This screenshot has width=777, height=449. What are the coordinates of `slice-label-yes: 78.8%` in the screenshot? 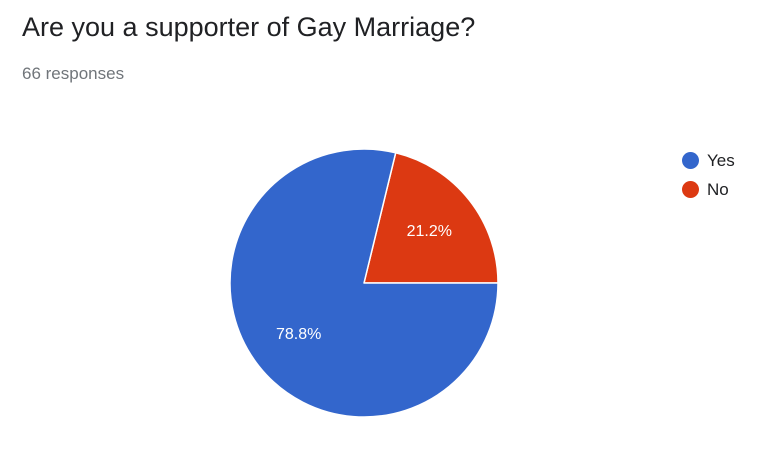 It's located at (298, 334).